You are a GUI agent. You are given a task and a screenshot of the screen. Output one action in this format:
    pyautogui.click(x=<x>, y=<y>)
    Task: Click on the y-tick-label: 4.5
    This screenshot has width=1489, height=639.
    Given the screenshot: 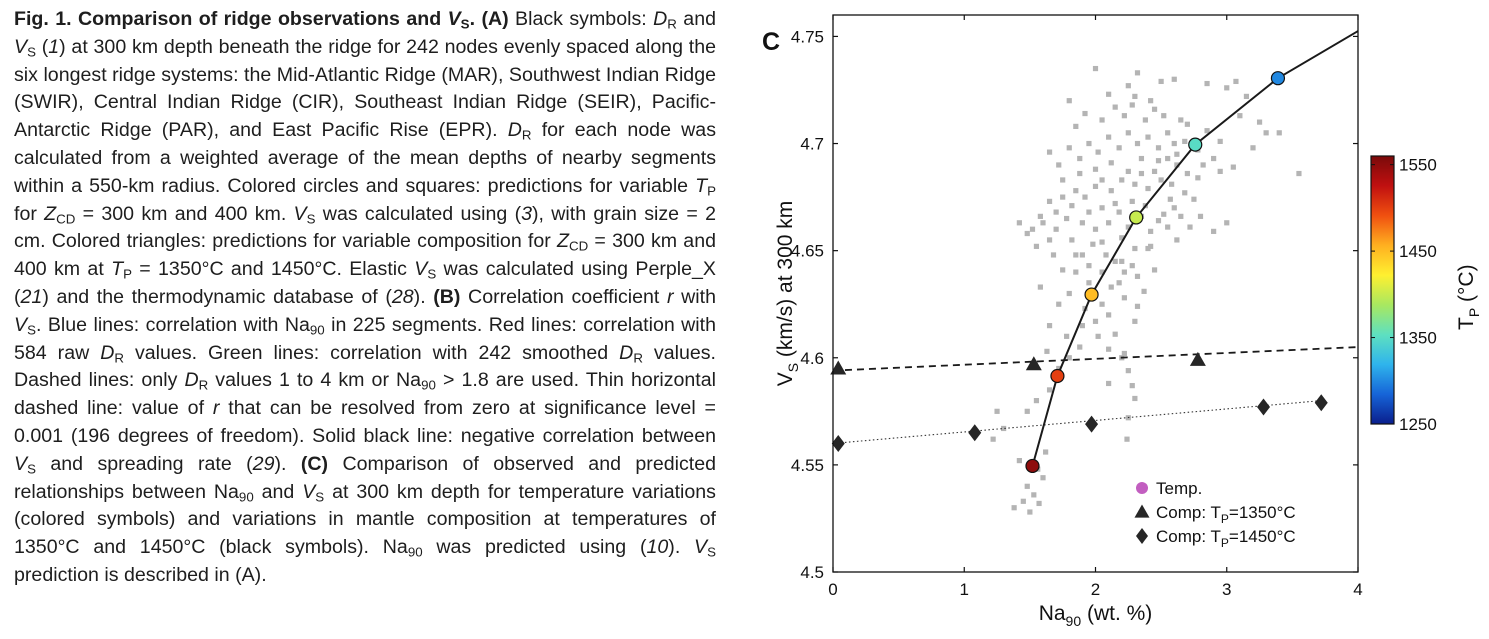 What is the action you would take?
    pyautogui.click(x=812, y=572)
    